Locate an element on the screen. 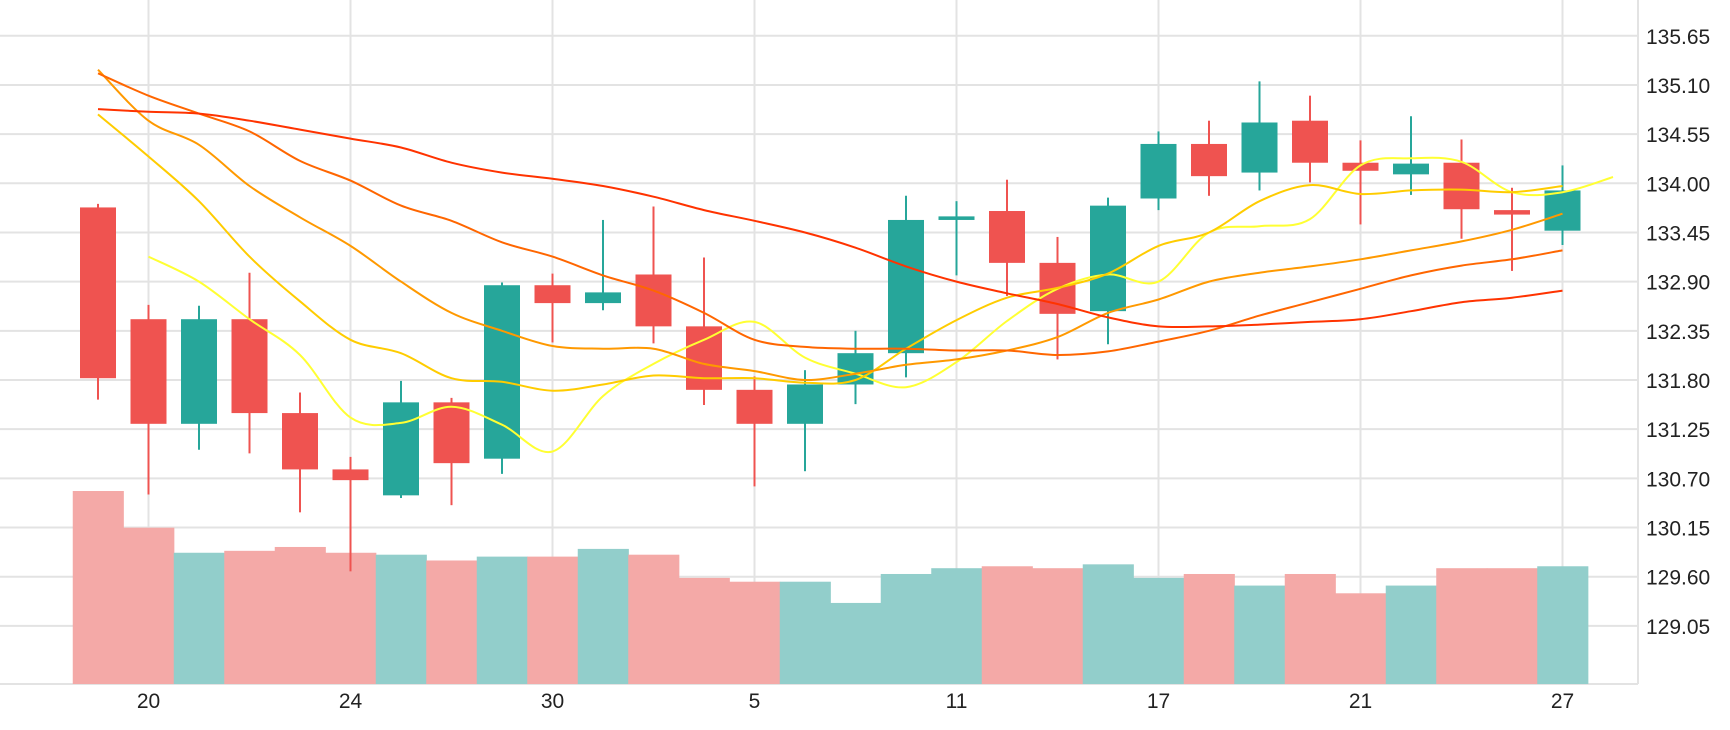  y-tick-label: 130.15 is located at coordinates (1678, 529).